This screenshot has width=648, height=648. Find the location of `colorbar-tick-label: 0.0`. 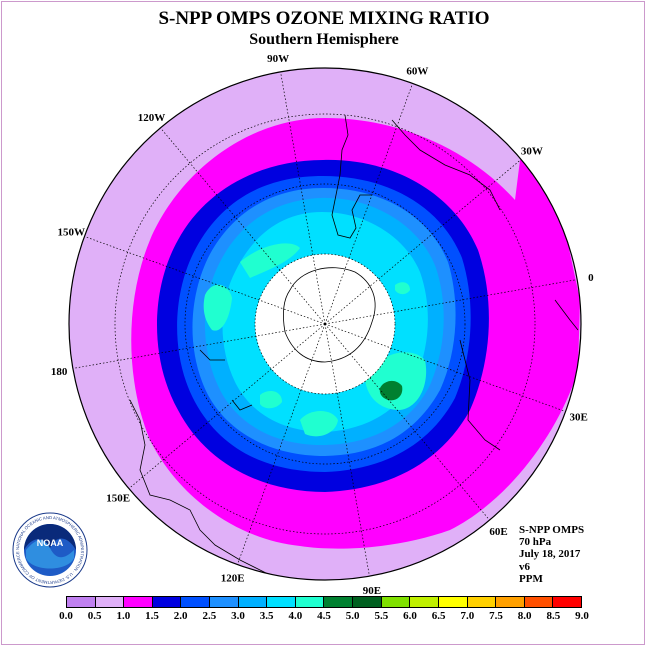

colorbar-tick-label: 0.0 is located at coordinates (66, 616).